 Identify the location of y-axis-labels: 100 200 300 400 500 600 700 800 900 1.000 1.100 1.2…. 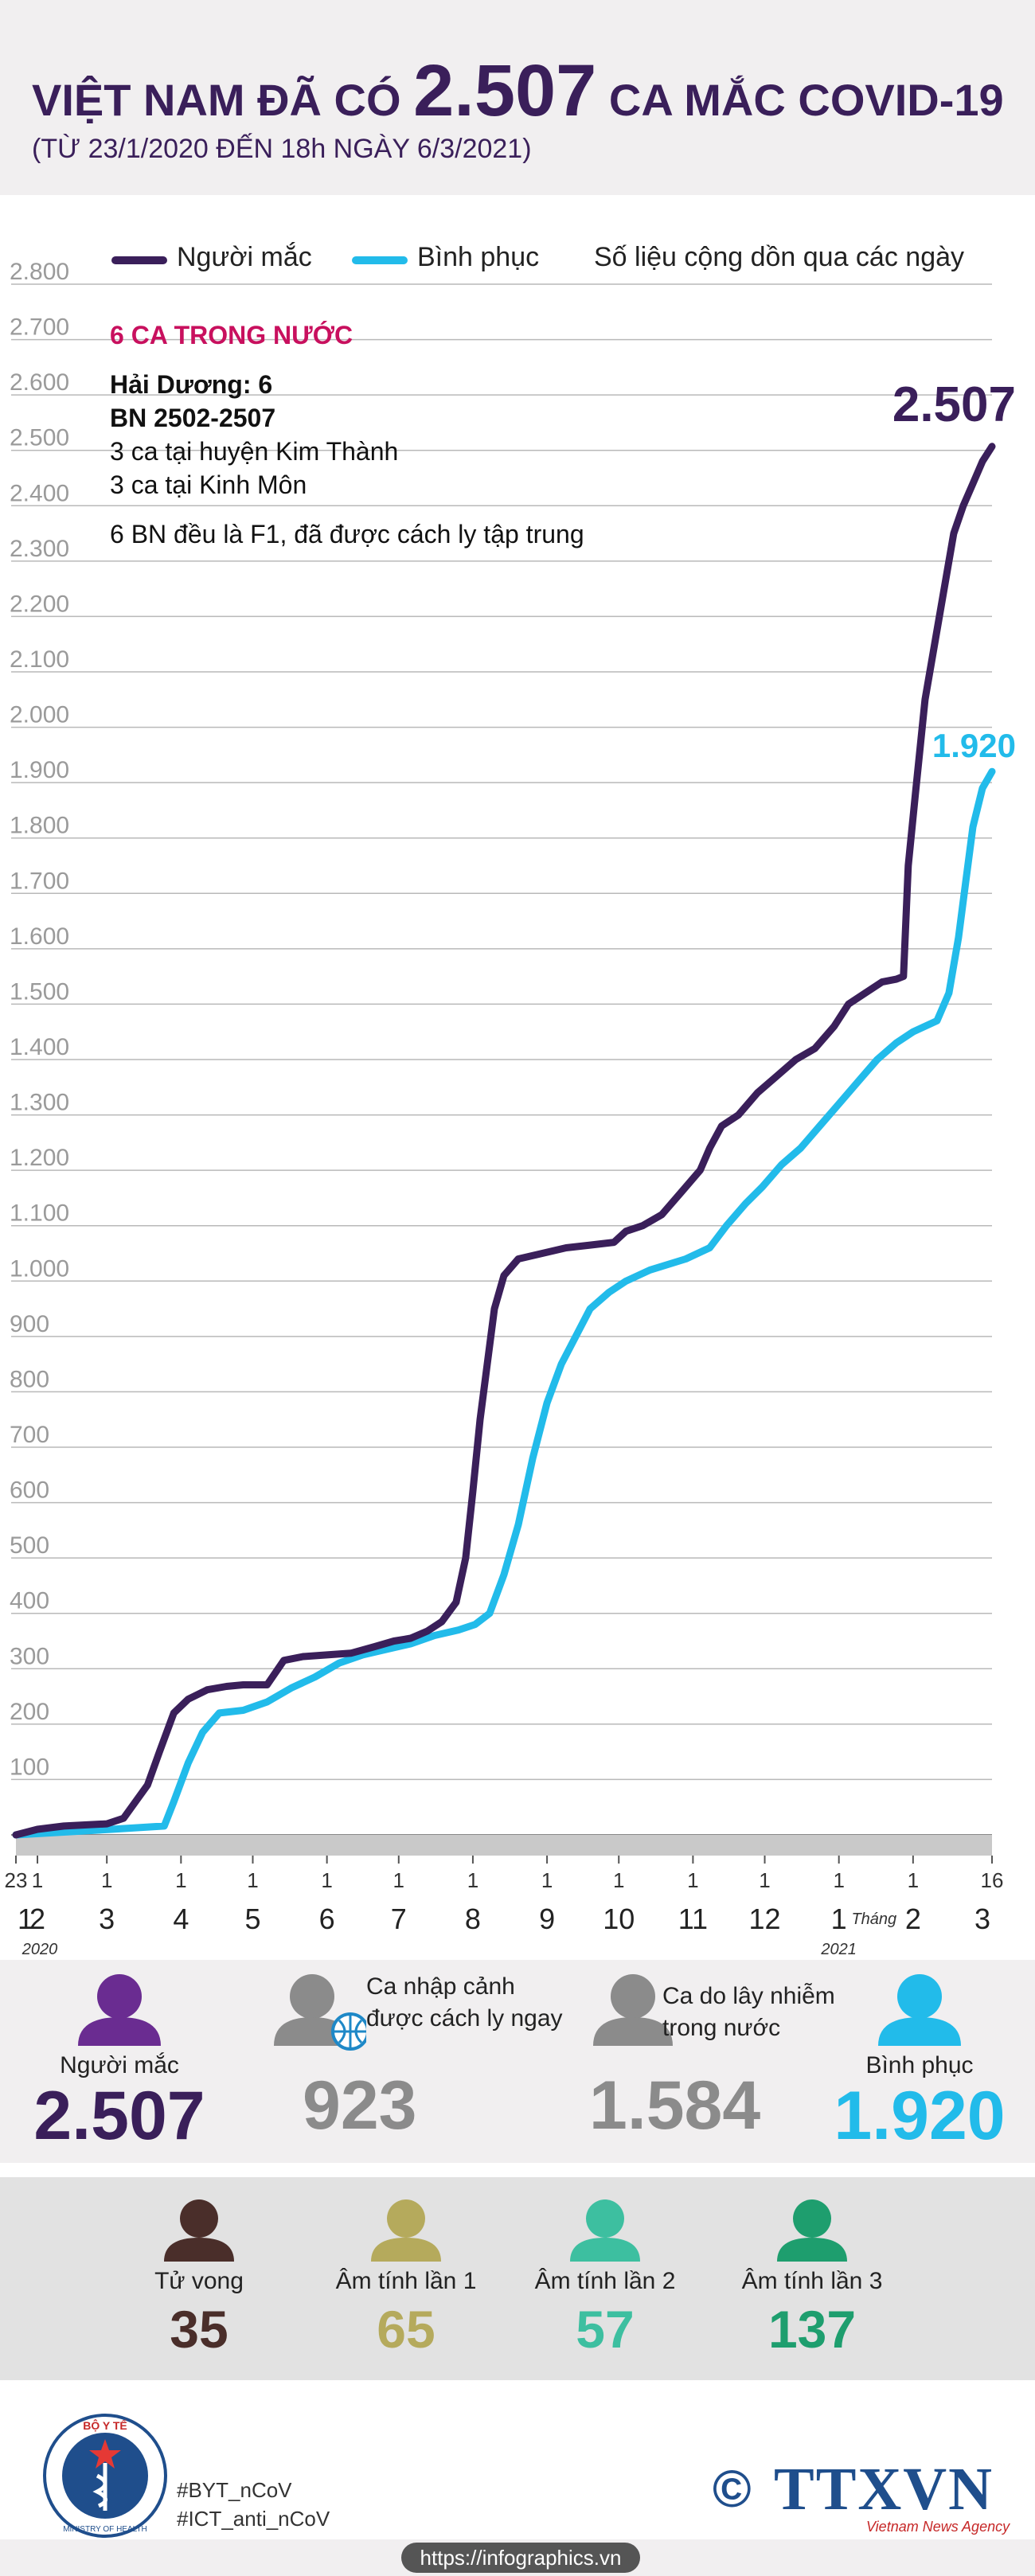
(39, 1021).